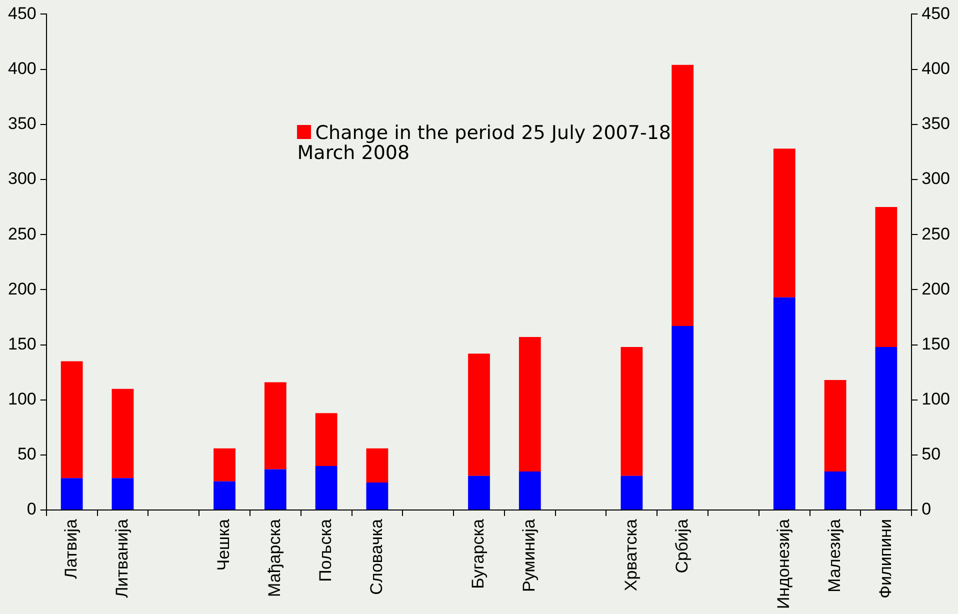  What do you see at coordinates (936, 288) in the screenshot?
I see `y2-tick-label: 200` at bounding box center [936, 288].